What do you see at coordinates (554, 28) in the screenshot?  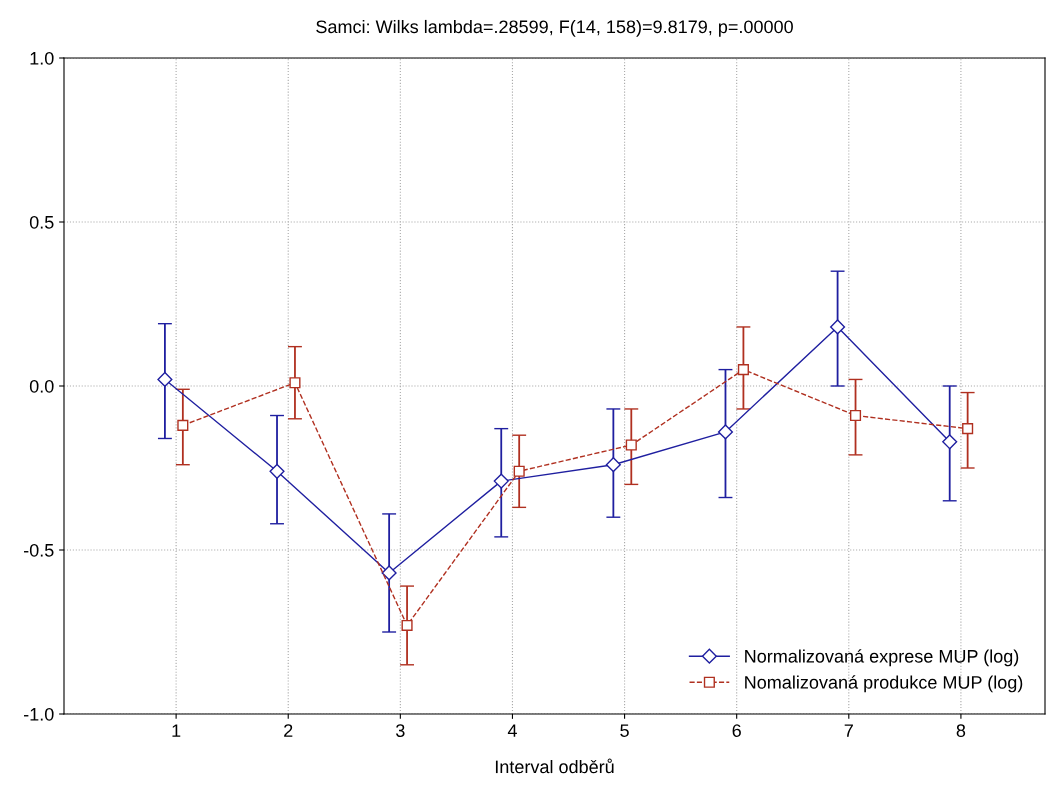 I see `chart-title: Samci: Wilks lambda=.28599, F(14, 158)=9.8179, p=.00000` at bounding box center [554, 28].